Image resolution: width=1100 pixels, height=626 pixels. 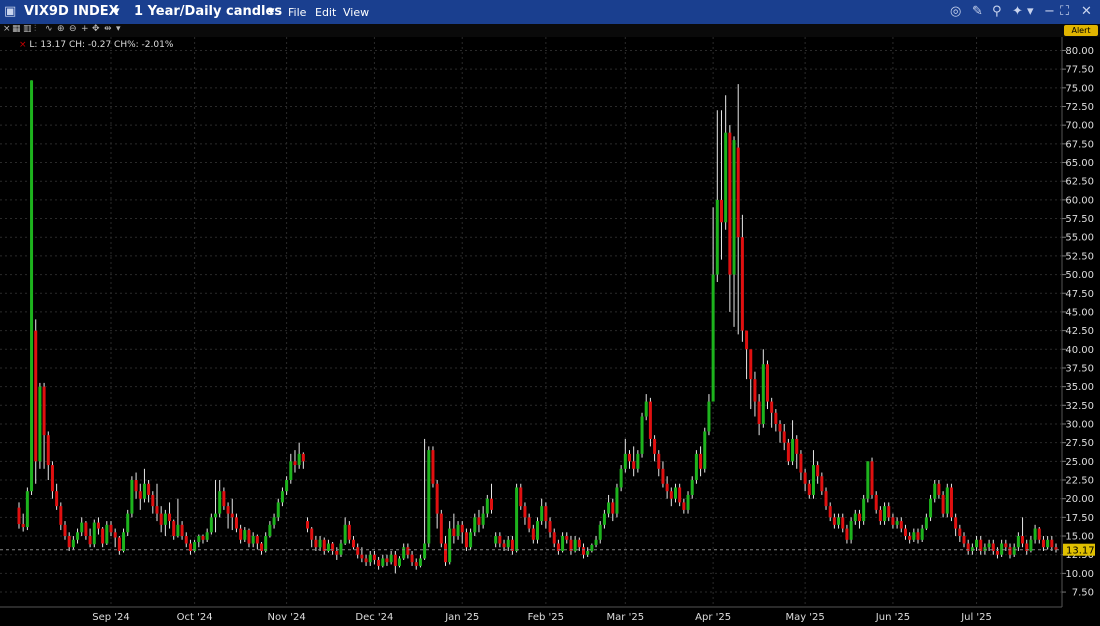 I want to click on timeframe-selector: 1 Year/Daily candles, so click(x=208, y=11).